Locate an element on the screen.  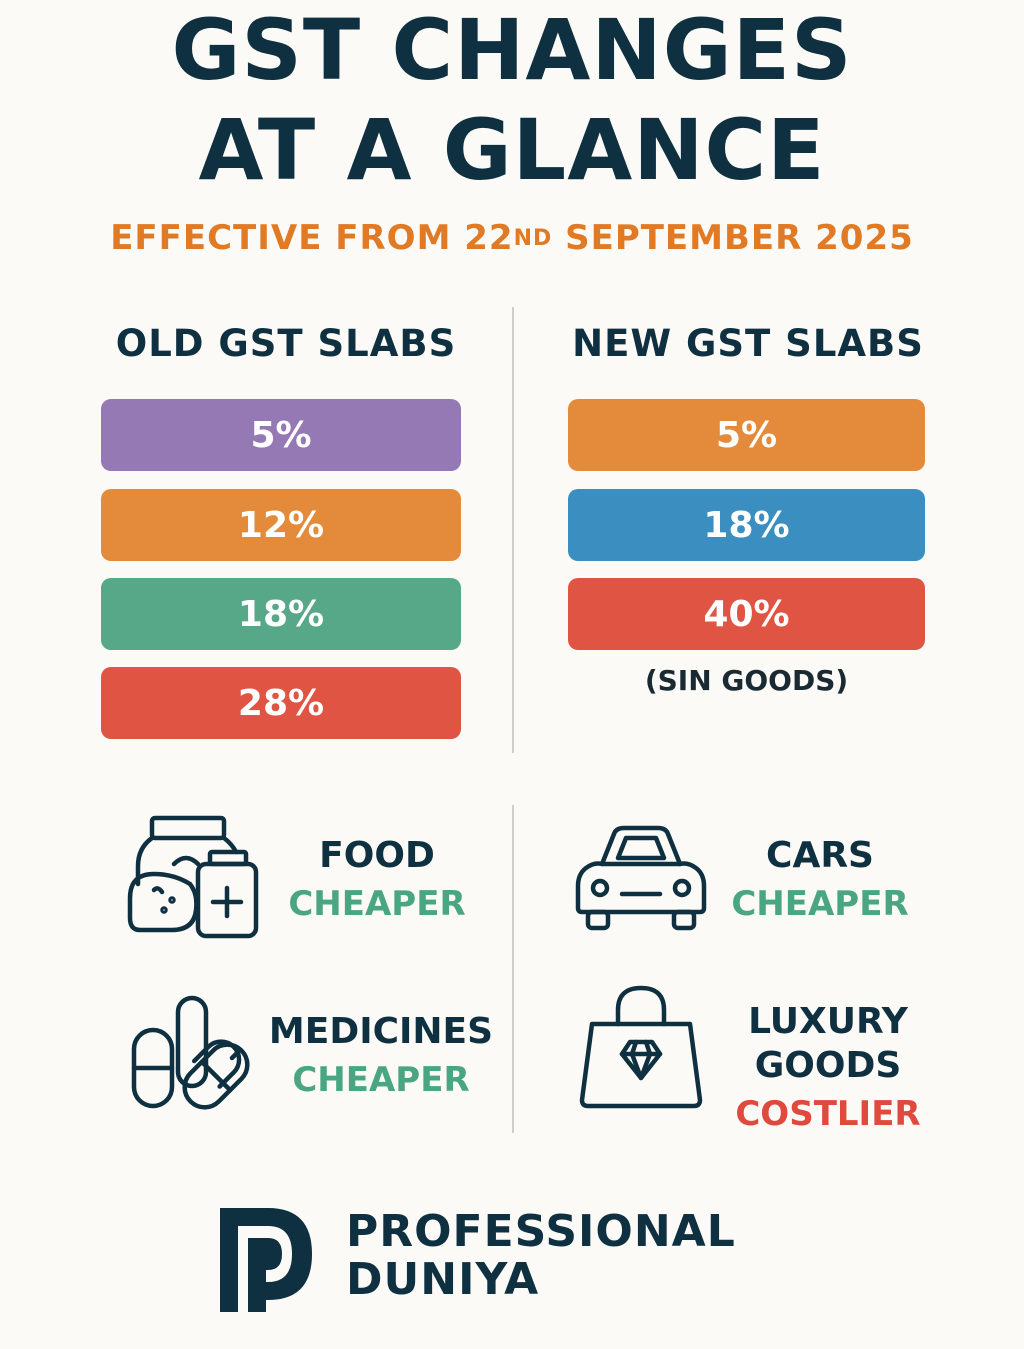
effective-date-ordinal: ND is located at coordinates (533, 238).